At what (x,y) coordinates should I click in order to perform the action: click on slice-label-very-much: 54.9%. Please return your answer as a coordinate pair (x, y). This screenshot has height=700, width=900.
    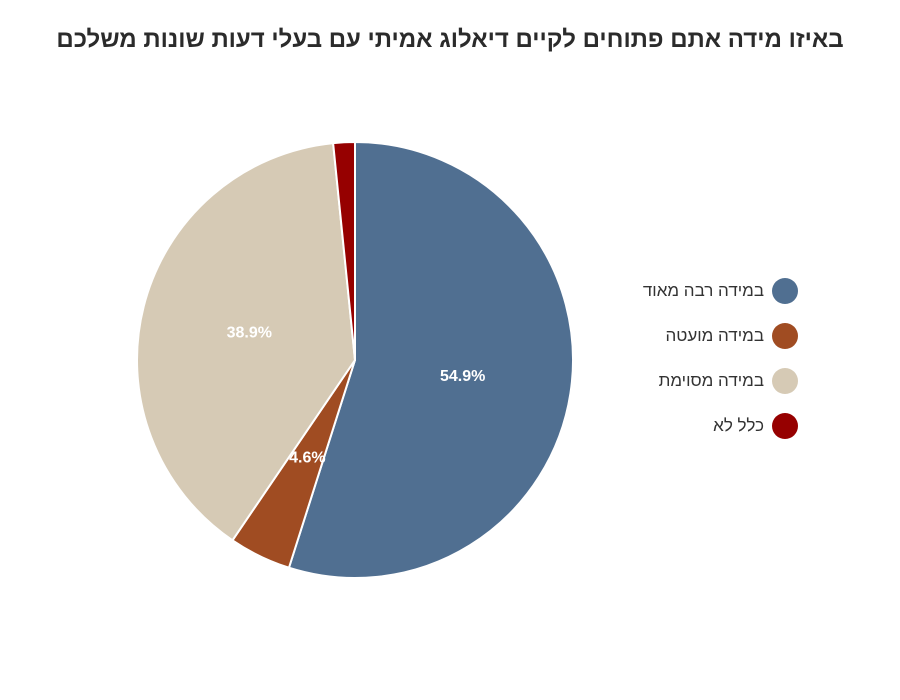
    Looking at the image, I should click on (462, 376).